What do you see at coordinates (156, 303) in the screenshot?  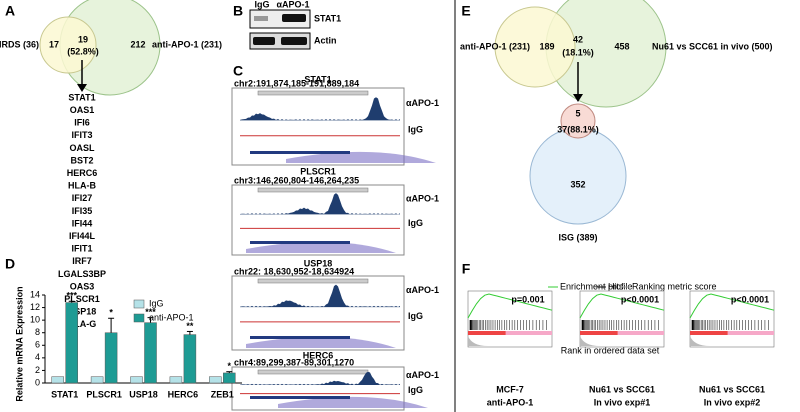 I see `legend-label: IgG` at bounding box center [156, 303].